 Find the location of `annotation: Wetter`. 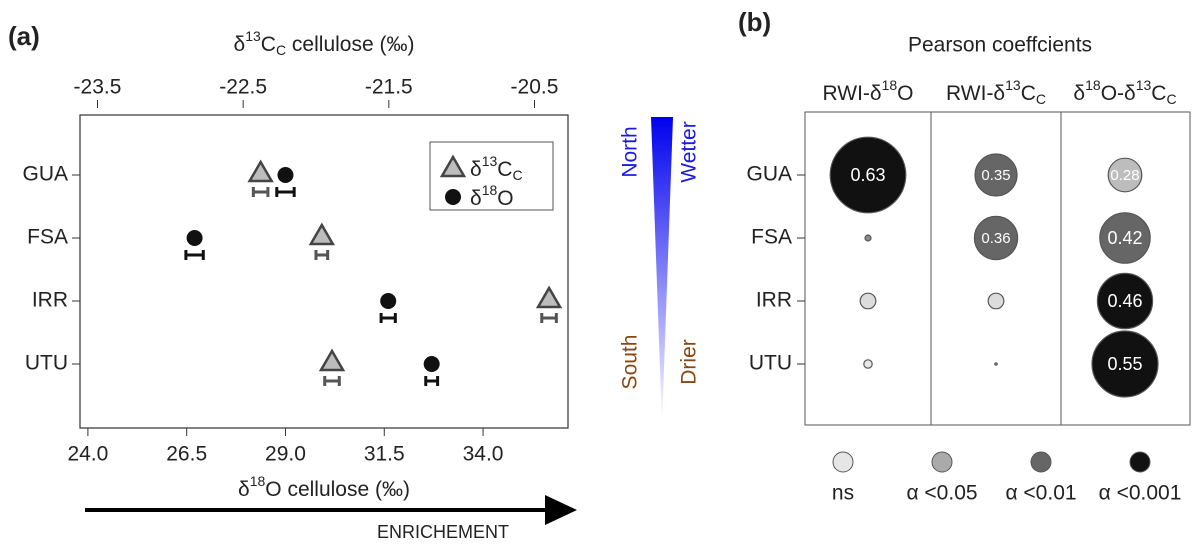

annotation: Wetter is located at coordinates (689, 151).